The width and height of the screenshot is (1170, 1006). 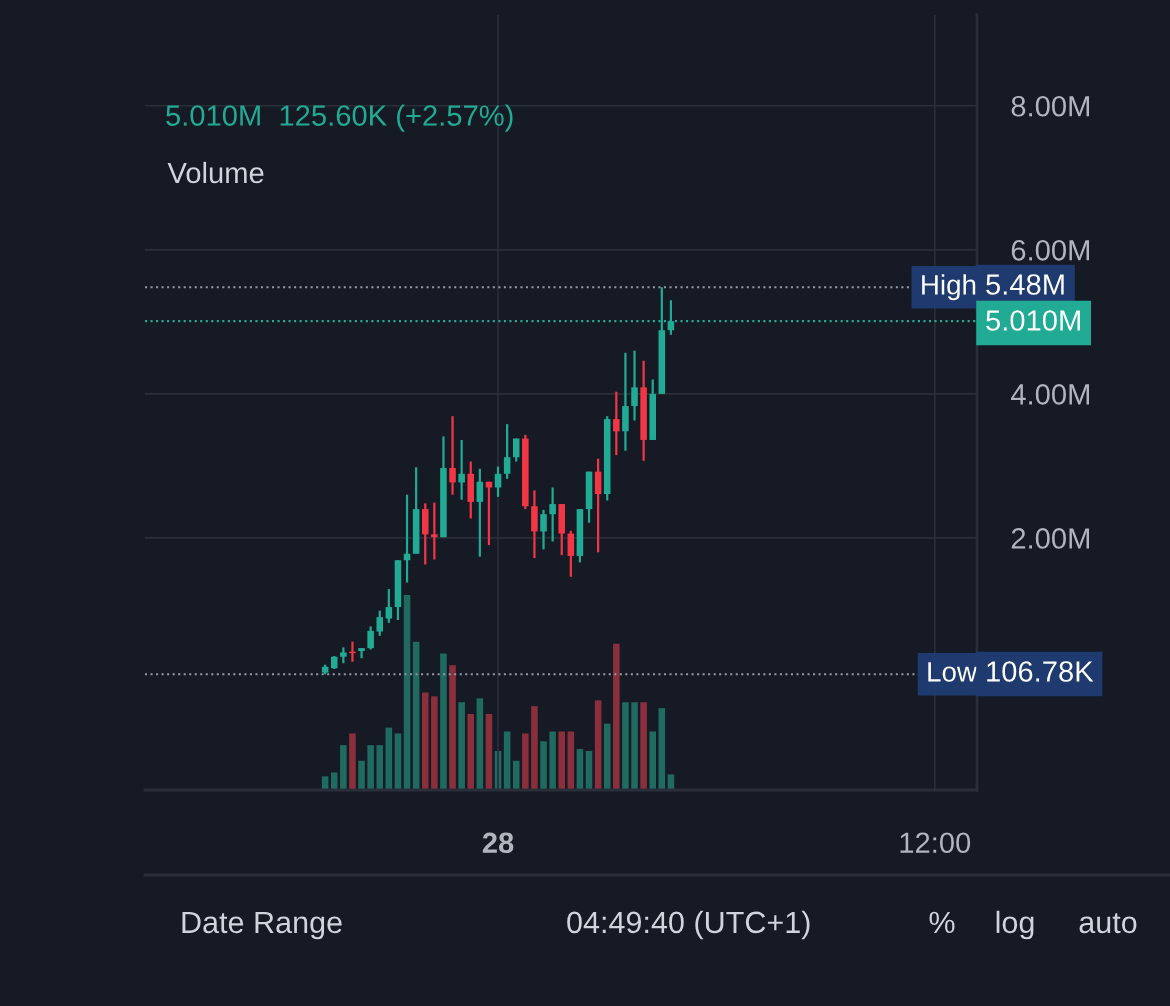 I want to click on ref-line-label: Low, so click(x=953, y=672).